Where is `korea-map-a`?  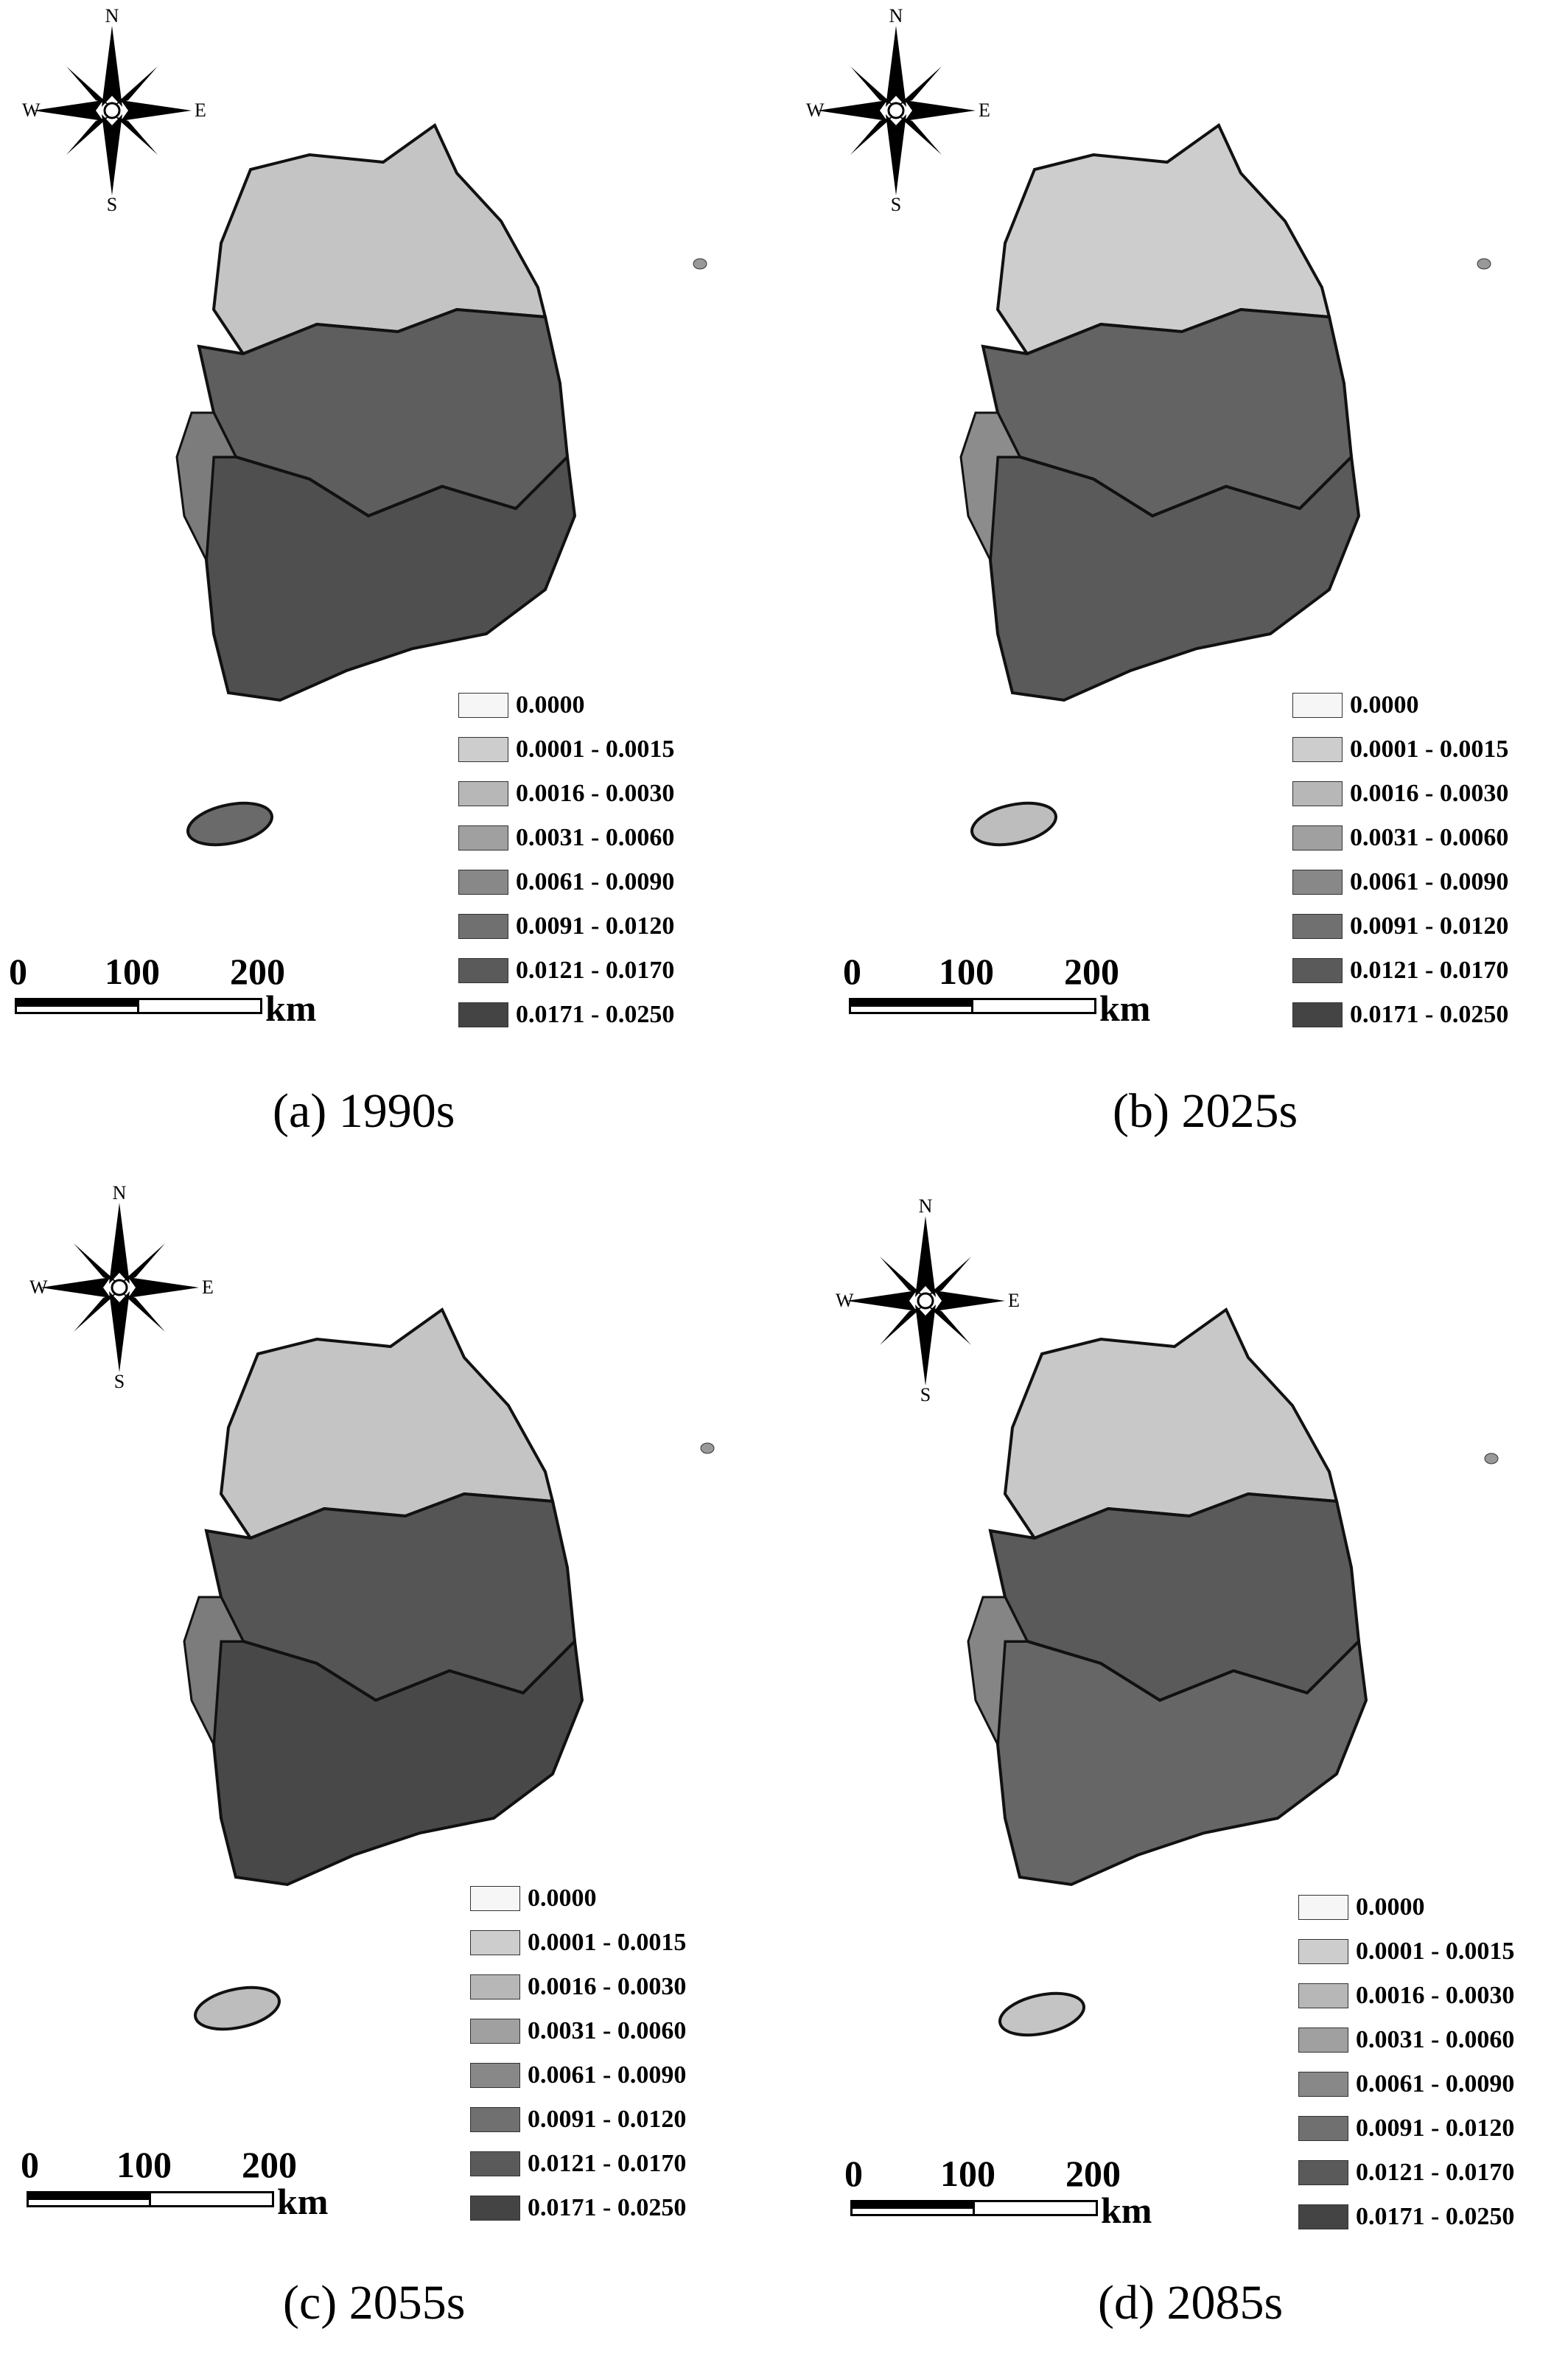
korea-map-a is located at coordinates (441, 485).